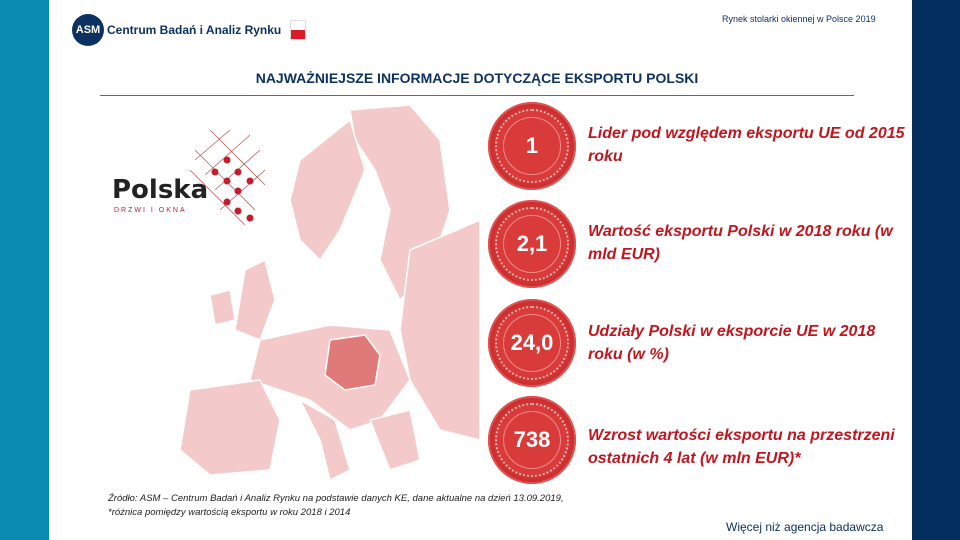 This screenshot has width=960, height=540. Describe the element at coordinates (936, 270) in the screenshot. I see `right-side-bar` at that location.